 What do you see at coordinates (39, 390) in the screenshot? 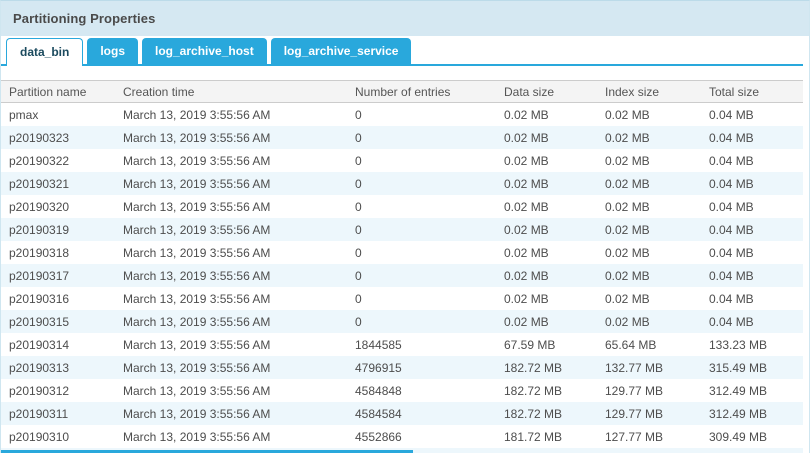
I see `cell-partition-name: p20190312` at bounding box center [39, 390].